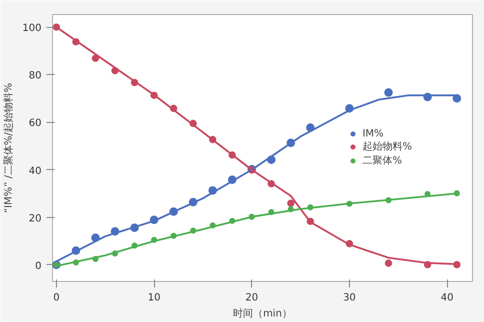 This screenshot has height=322, width=484. I want to click on x-tick-label: 40, so click(447, 298).